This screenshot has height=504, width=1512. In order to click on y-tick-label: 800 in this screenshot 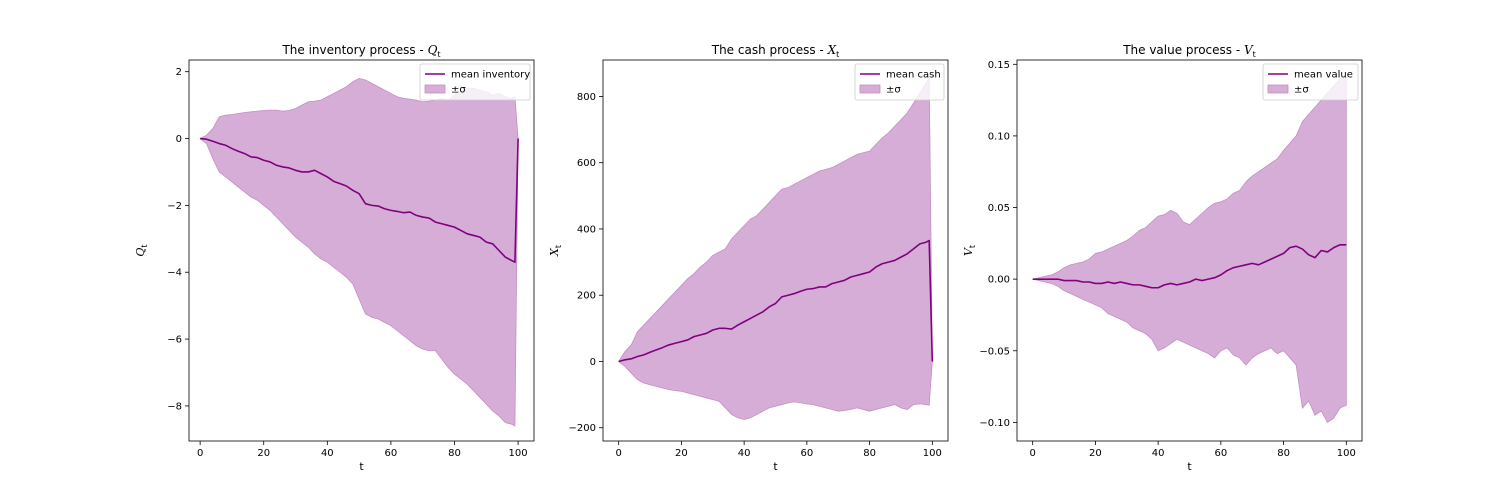, I will do `click(586, 97)`.